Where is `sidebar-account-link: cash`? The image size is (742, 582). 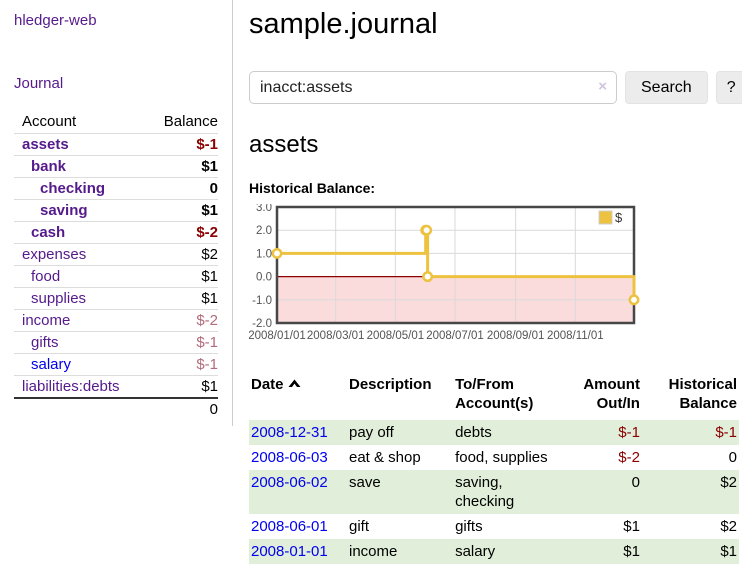
sidebar-account-link: cash is located at coordinates (48, 232).